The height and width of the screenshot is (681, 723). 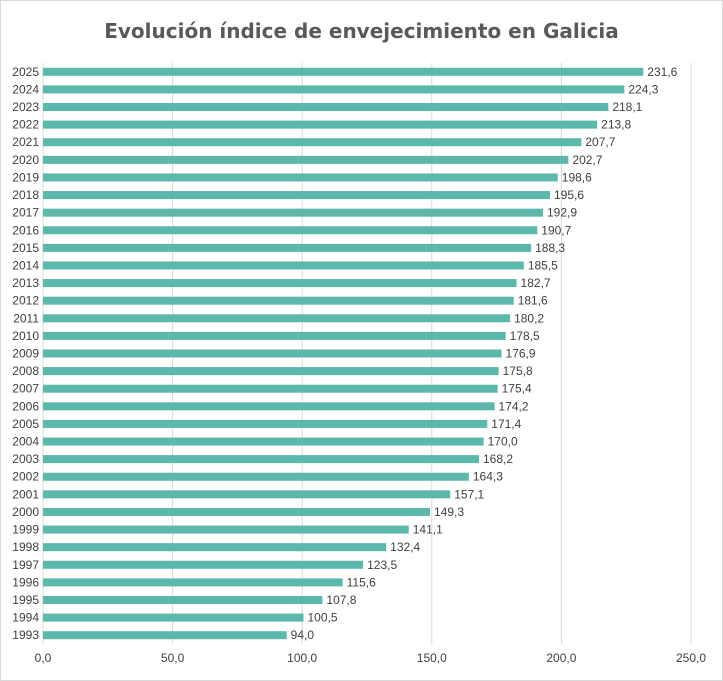 I want to click on data-label-2021: 207,7, so click(x=600, y=142).